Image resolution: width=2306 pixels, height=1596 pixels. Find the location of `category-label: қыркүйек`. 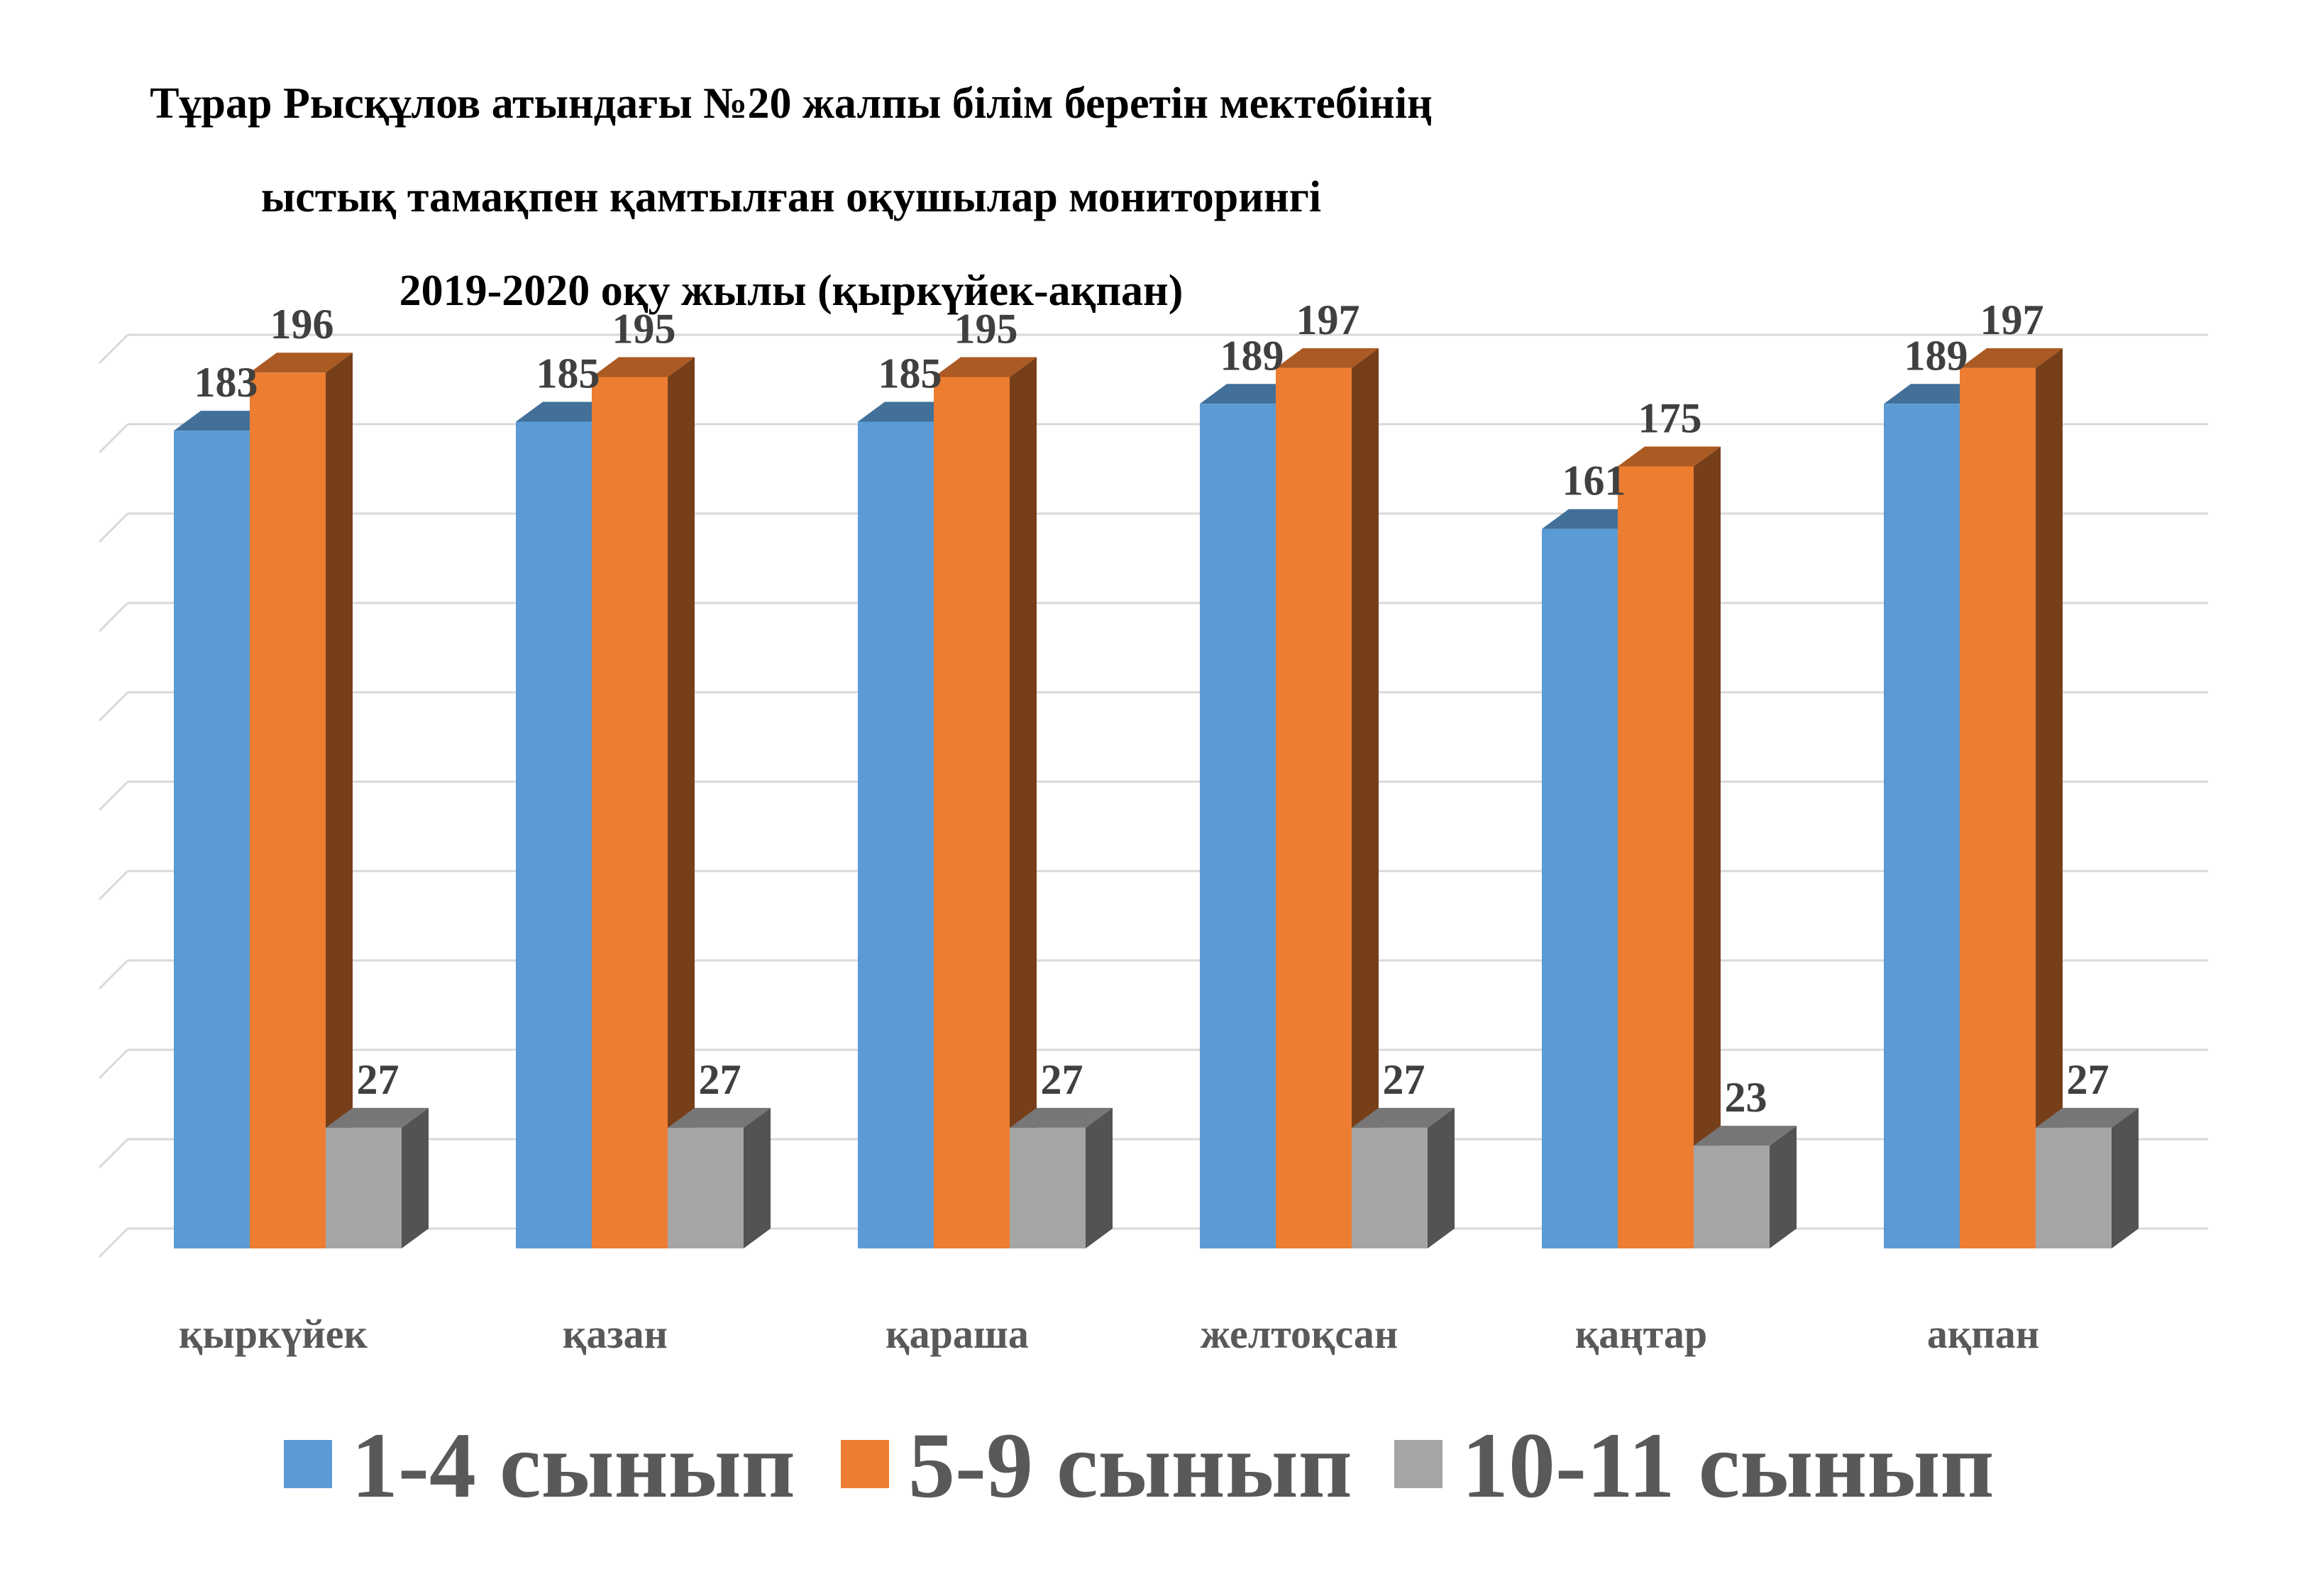

category-label: қыркүйек is located at coordinates (273, 1334).